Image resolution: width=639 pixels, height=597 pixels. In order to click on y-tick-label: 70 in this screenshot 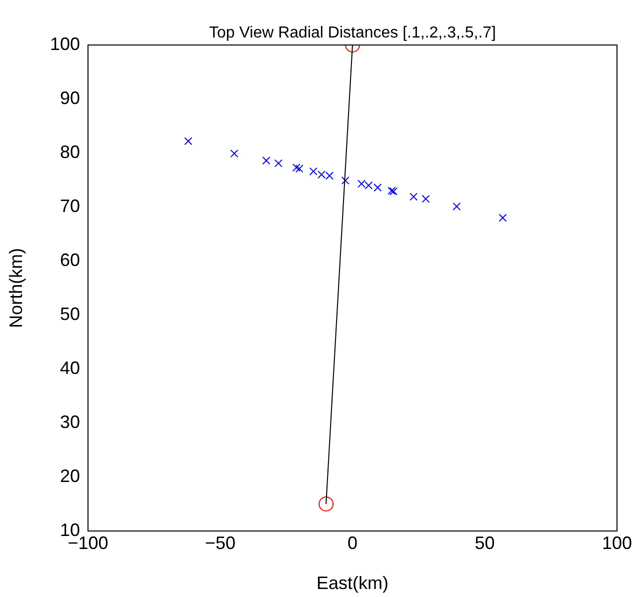, I will do `click(70, 206)`.